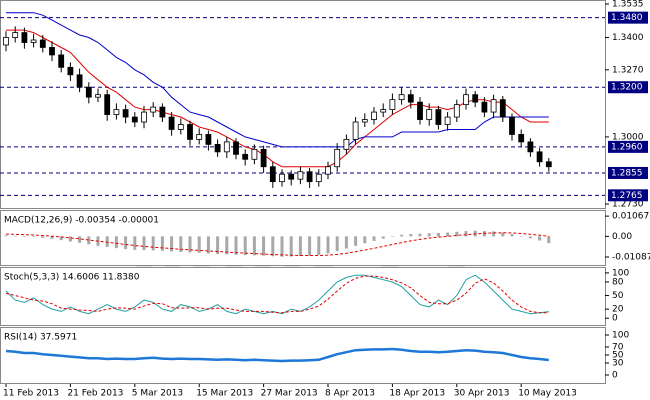 This screenshot has height=400, width=650. I want to click on y-tick-label: 70, so click(618, 348).